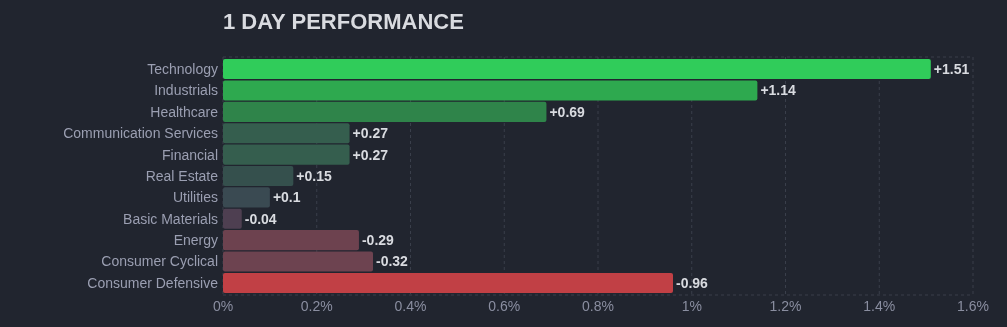 This screenshot has height=327, width=1007. Describe the element at coordinates (195, 197) in the screenshot. I see `y-tick-label: Utilities` at that location.